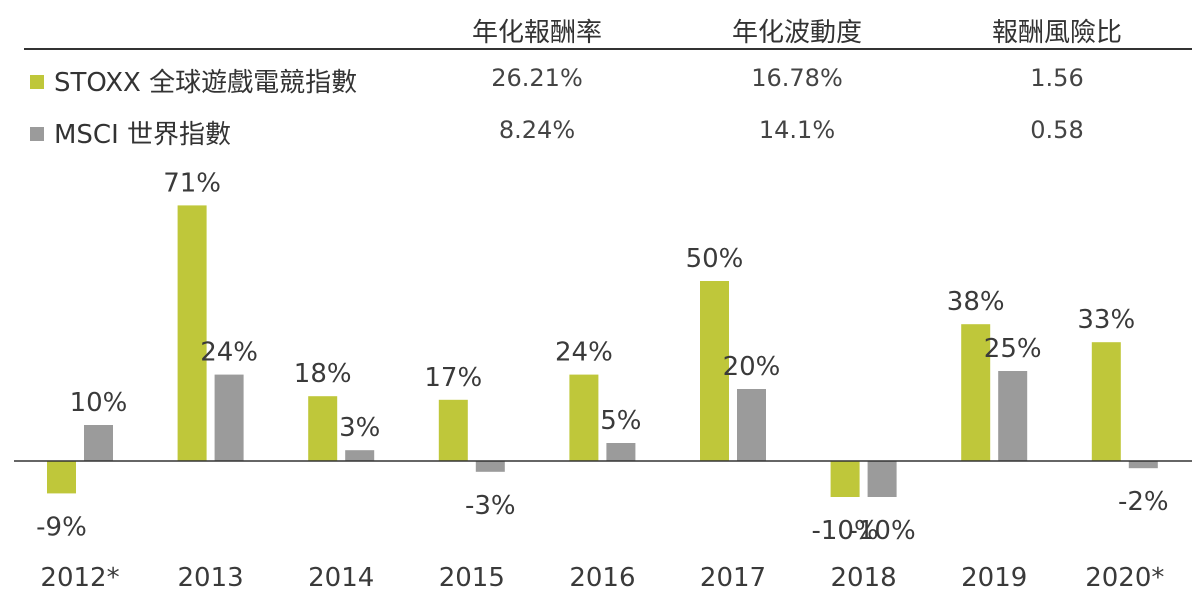  Describe the element at coordinates (192, 183) in the screenshot. I see `data-label-stoxx-2013: 71%` at that location.